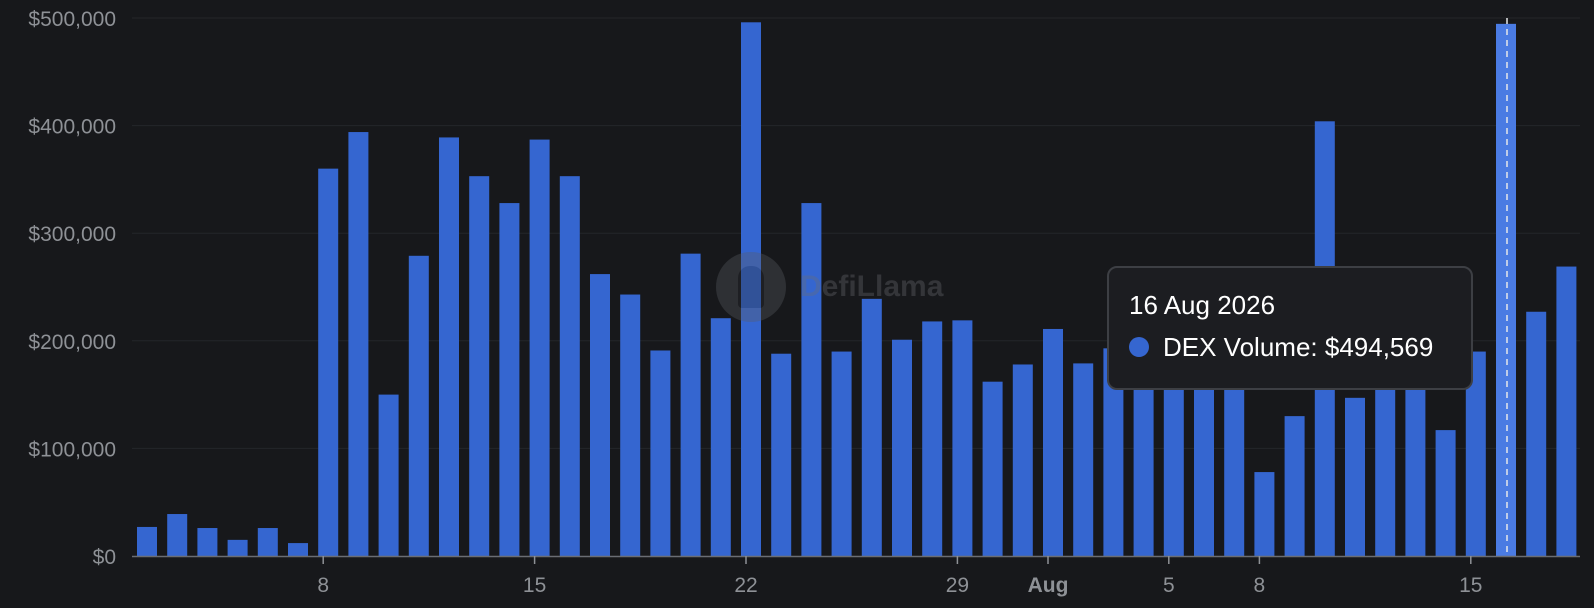 The image size is (1594, 608). Describe the element at coordinates (1048, 585) in the screenshot. I see `x-tick-label: Aug` at that location.